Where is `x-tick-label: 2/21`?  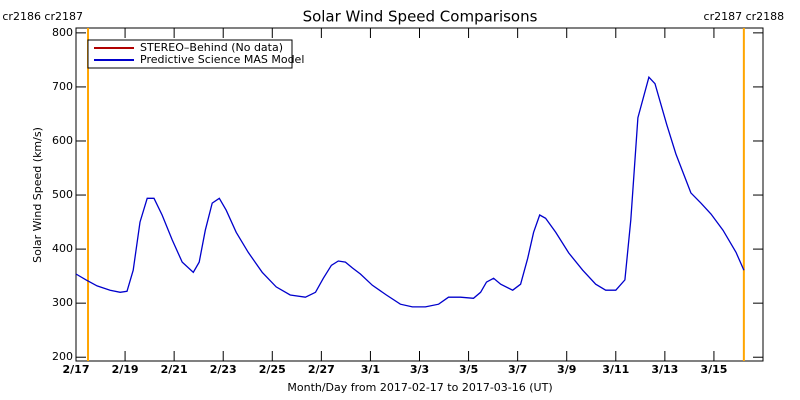 x-tick-label: 2/21 is located at coordinates (174, 369).